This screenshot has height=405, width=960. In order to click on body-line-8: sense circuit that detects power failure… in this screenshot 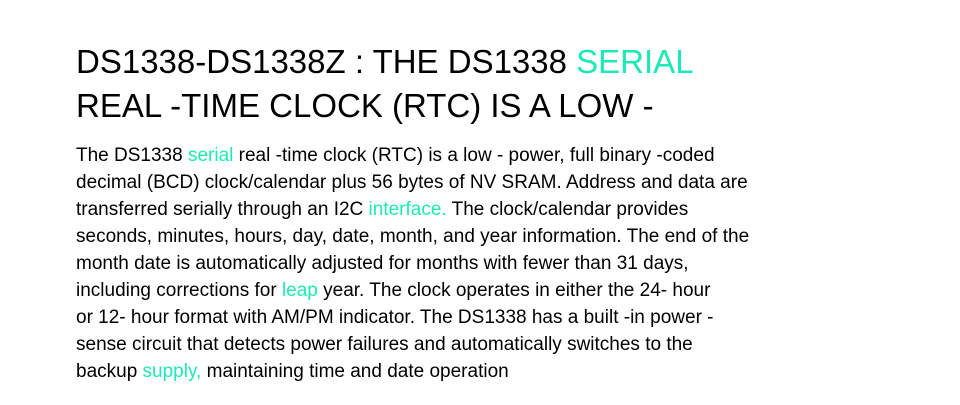, I will do `click(384, 344)`.